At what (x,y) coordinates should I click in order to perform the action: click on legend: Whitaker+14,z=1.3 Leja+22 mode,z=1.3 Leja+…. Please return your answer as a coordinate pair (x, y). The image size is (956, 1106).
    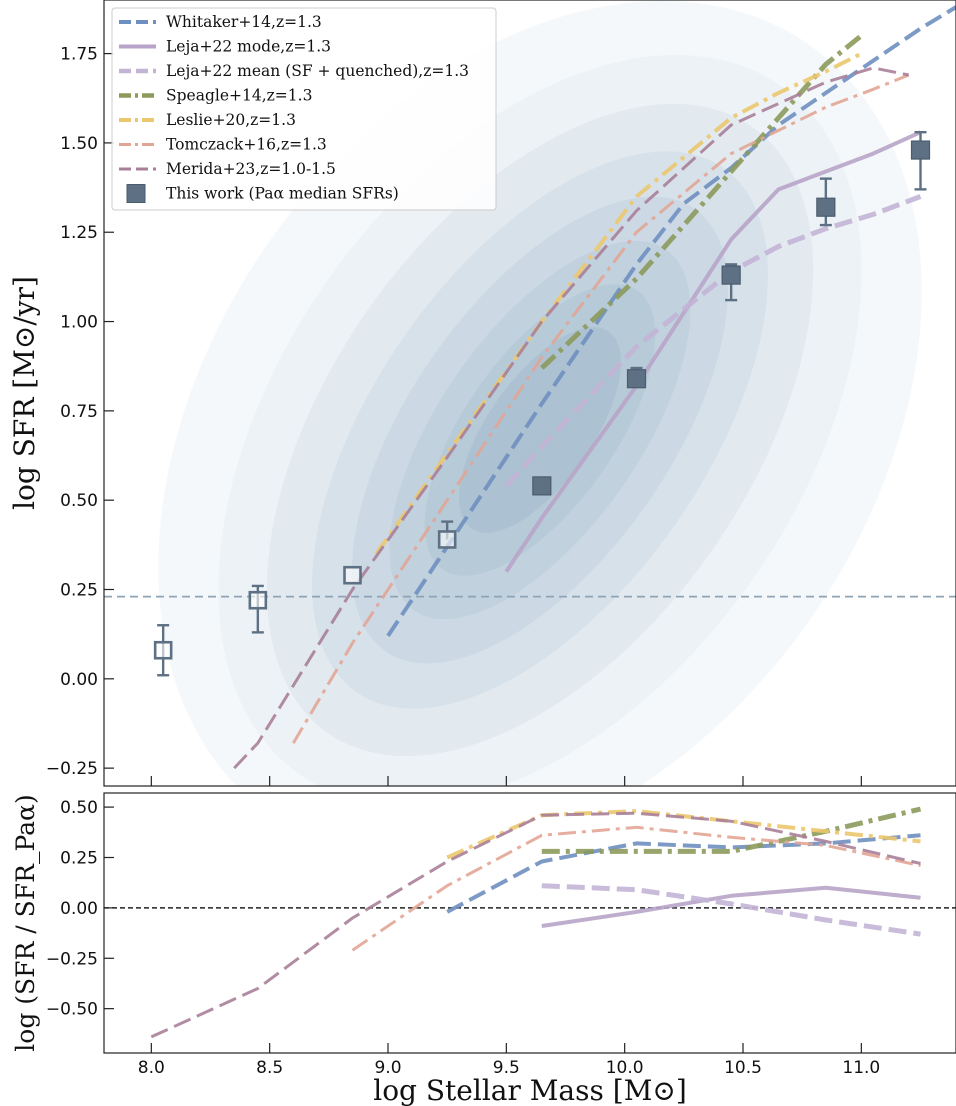
    Looking at the image, I should click on (304, 109).